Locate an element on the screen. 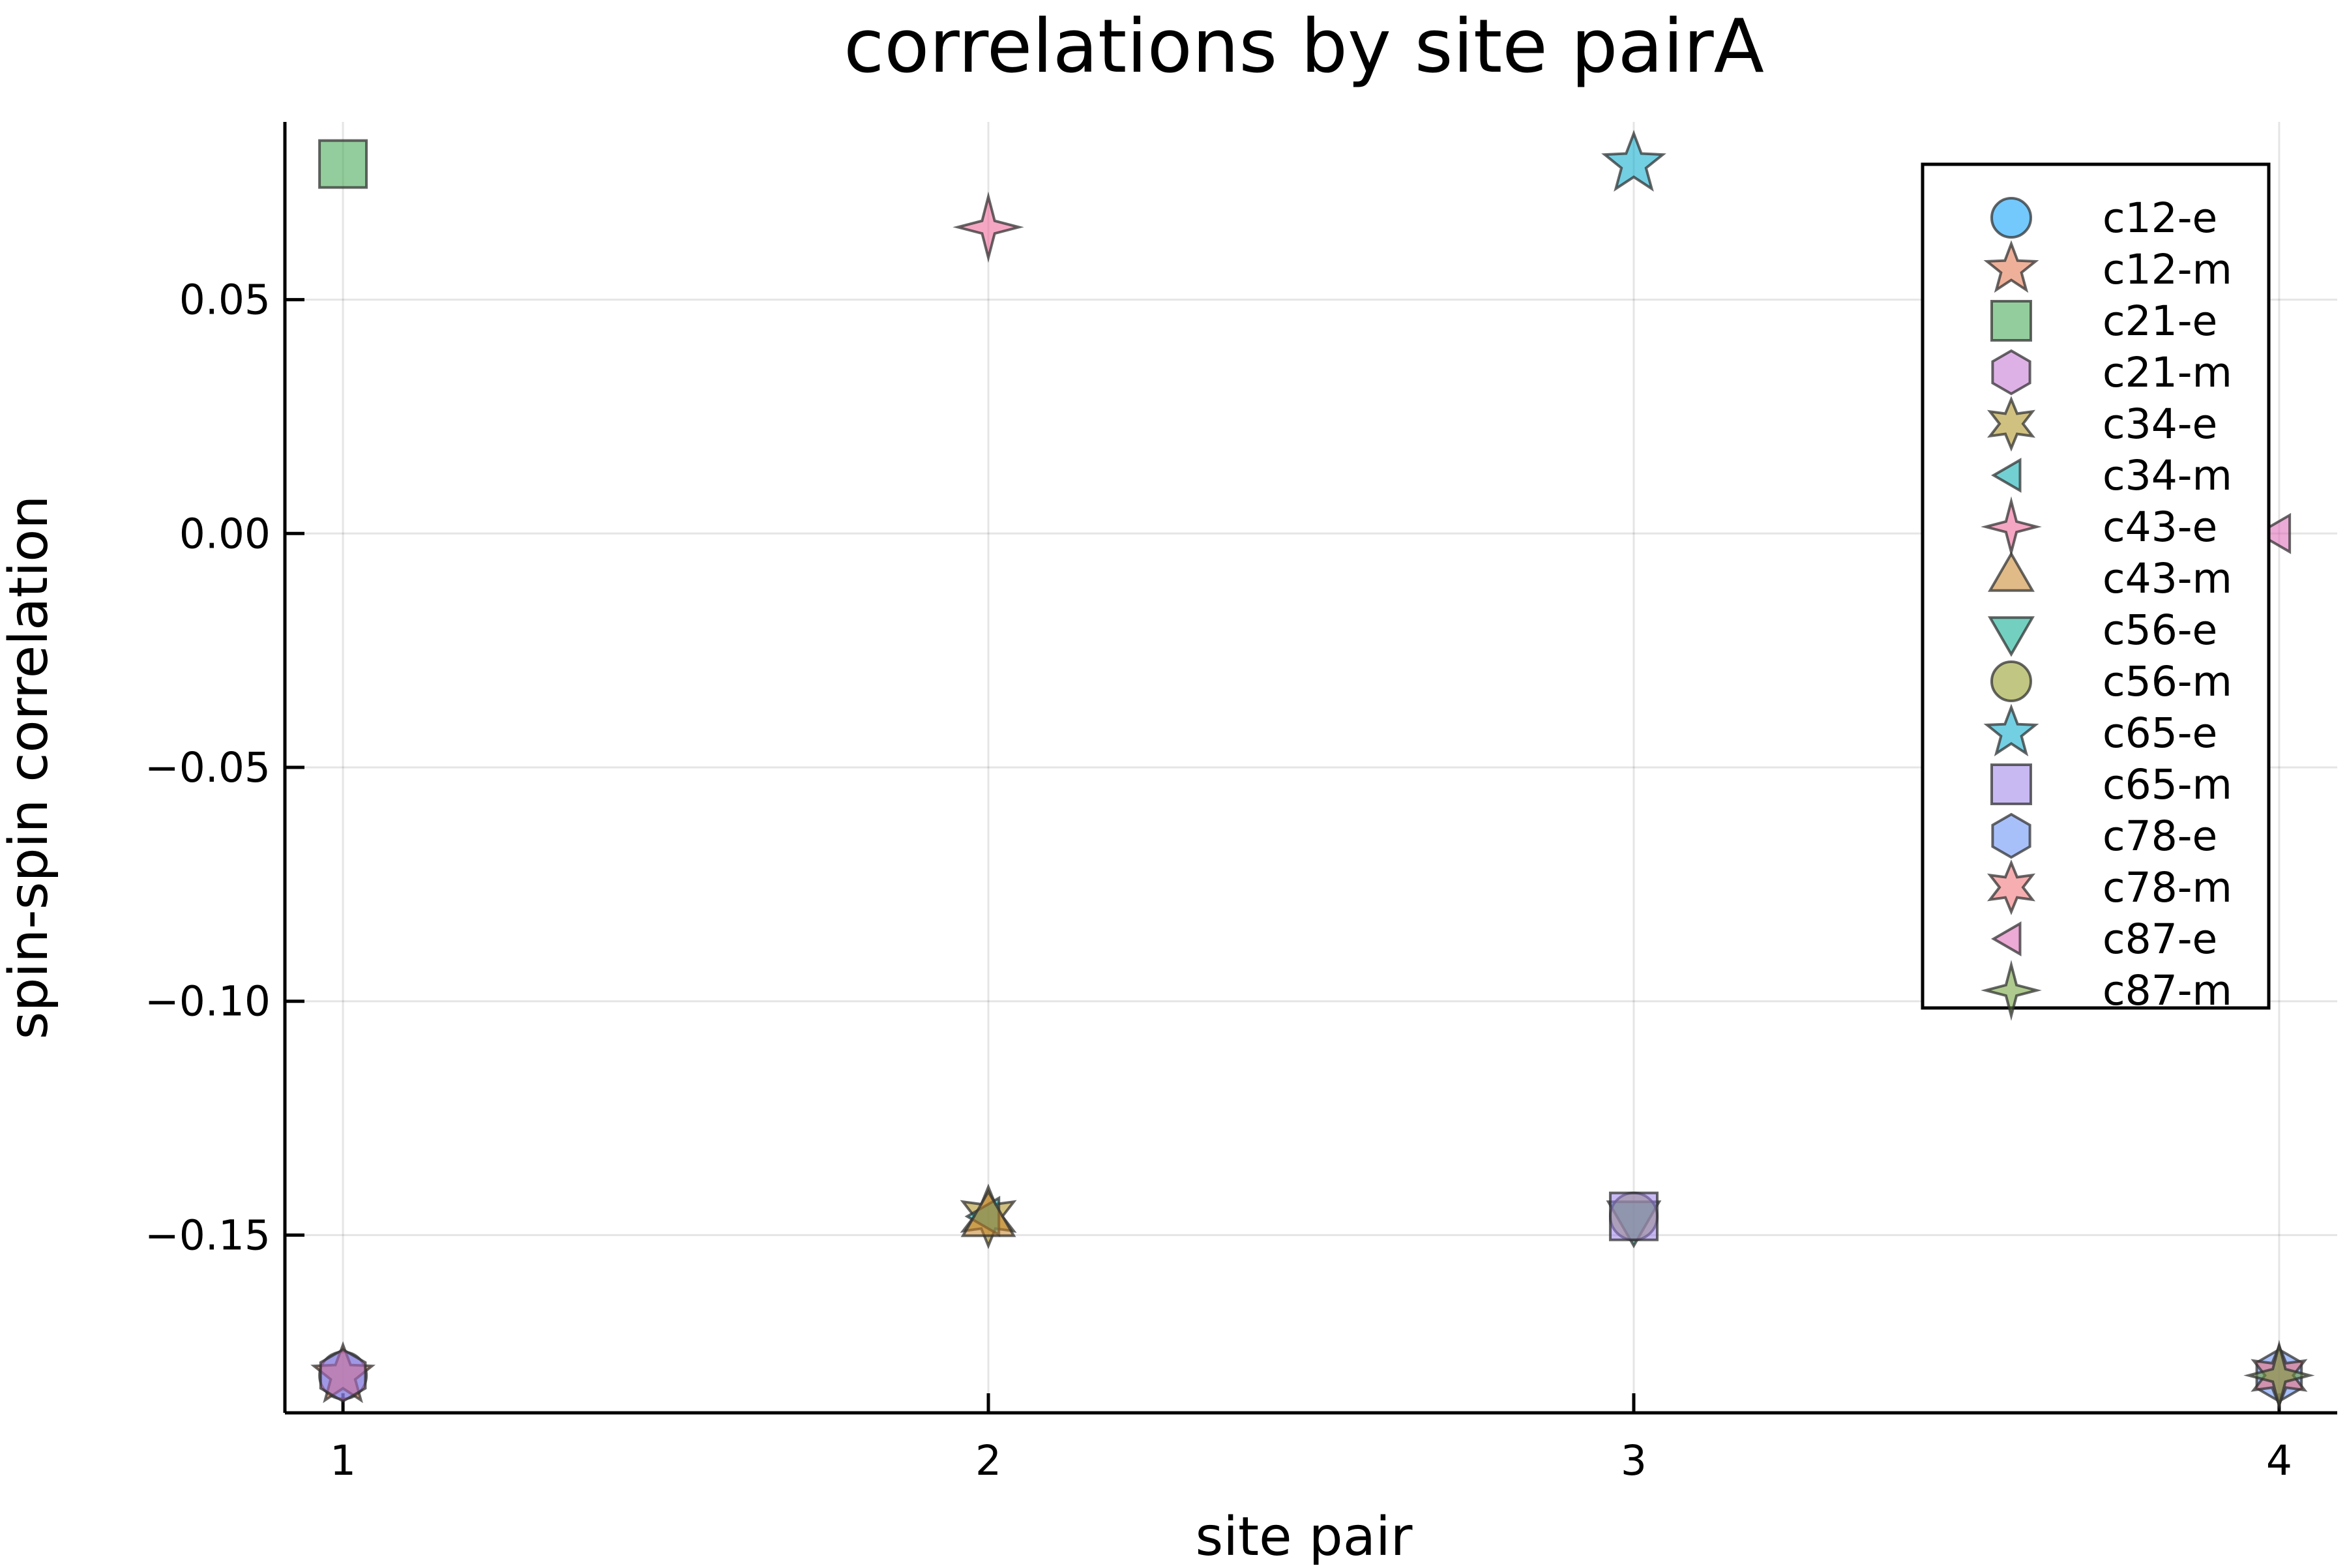 This screenshot has height=1568, width=2347. legend-marker-c34-e is located at coordinates (2011, 424).